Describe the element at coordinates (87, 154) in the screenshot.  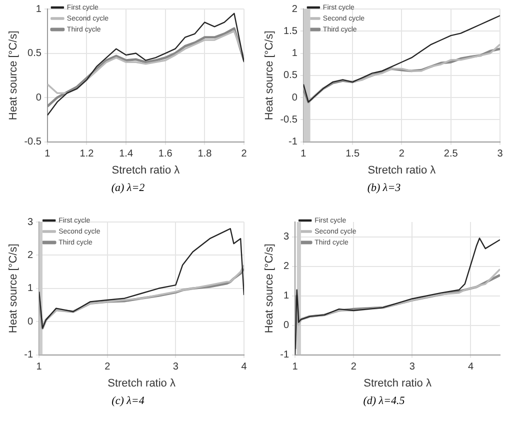
I see `x-tick-label: 1.2` at that location.